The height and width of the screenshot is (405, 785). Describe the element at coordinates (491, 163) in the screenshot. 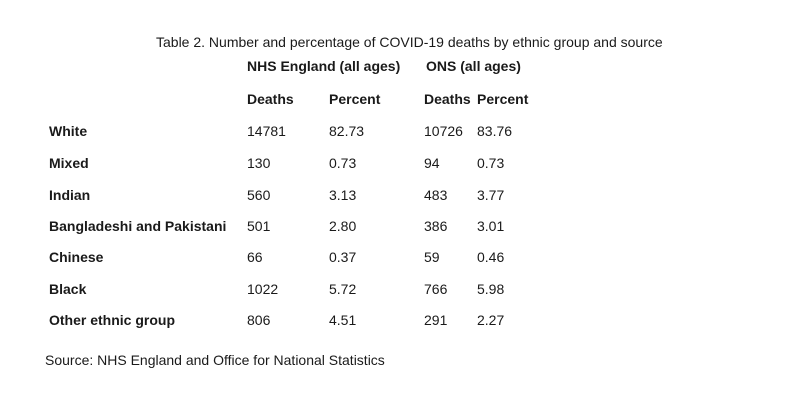

I see `ons-percent-value: 0.73` at that location.